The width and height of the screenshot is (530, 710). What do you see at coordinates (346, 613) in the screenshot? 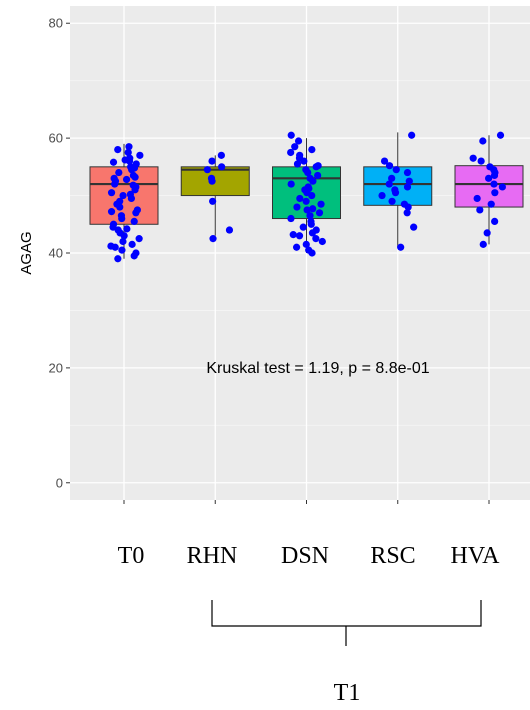
I see `bracket-line` at bounding box center [346, 613].